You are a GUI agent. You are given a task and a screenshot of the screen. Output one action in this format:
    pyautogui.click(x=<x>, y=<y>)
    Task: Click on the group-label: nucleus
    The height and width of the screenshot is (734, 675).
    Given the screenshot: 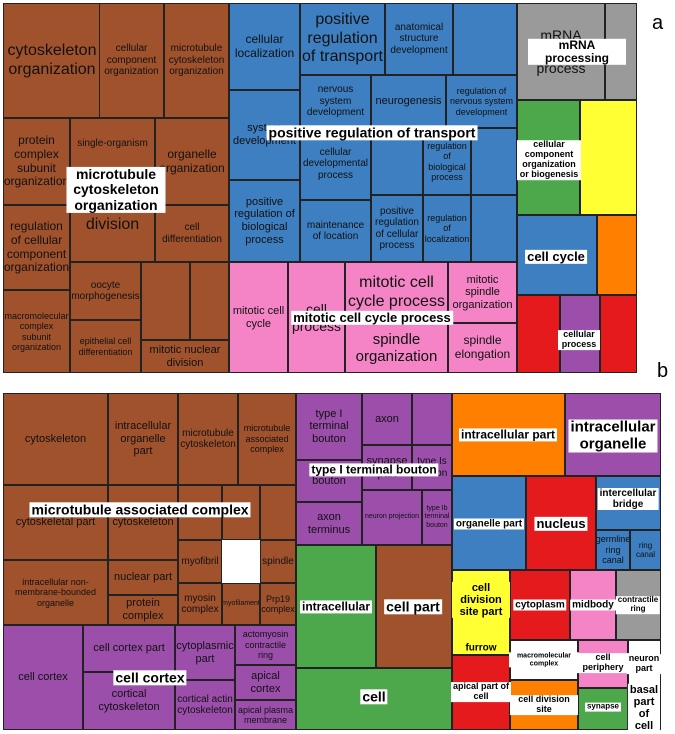 What is the action you would take?
    pyautogui.click(x=561, y=523)
    